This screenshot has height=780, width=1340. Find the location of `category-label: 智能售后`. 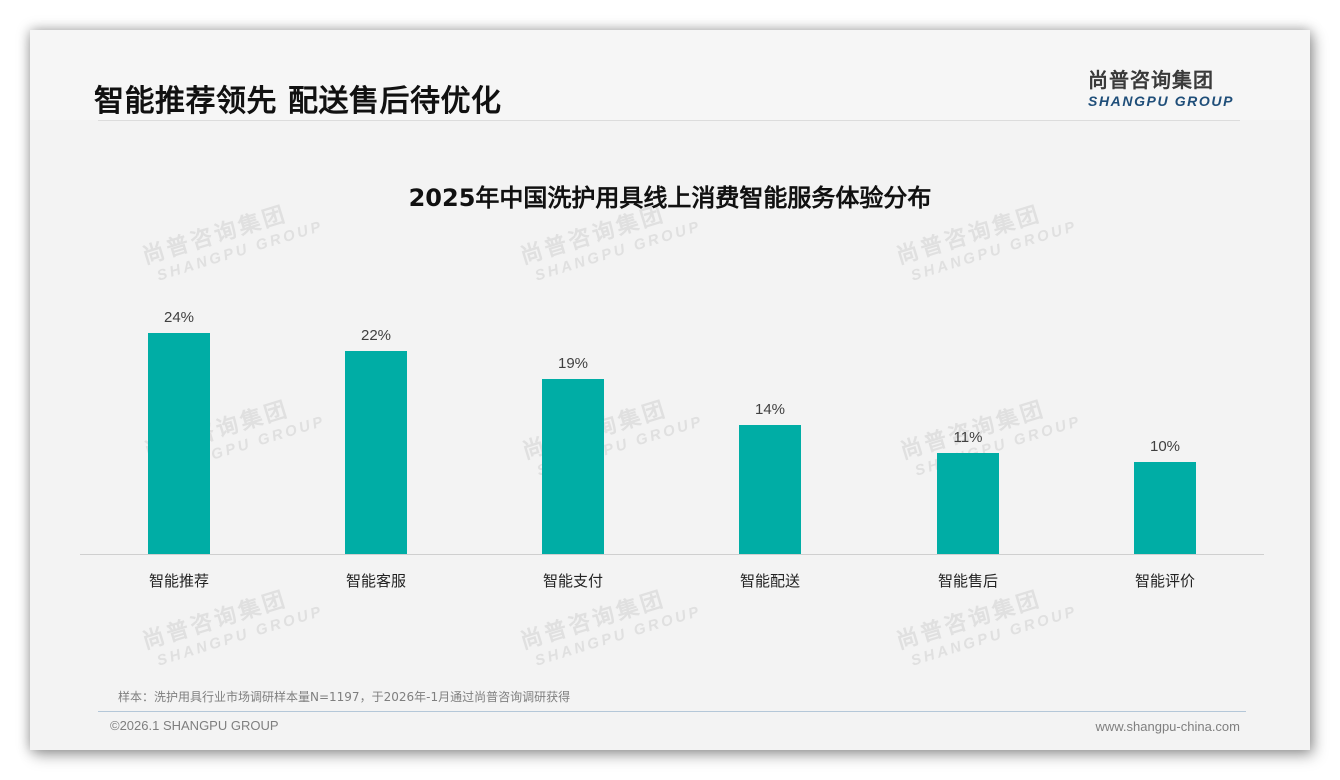

category-label: 智能售后 is located at coordinates (967, 581).